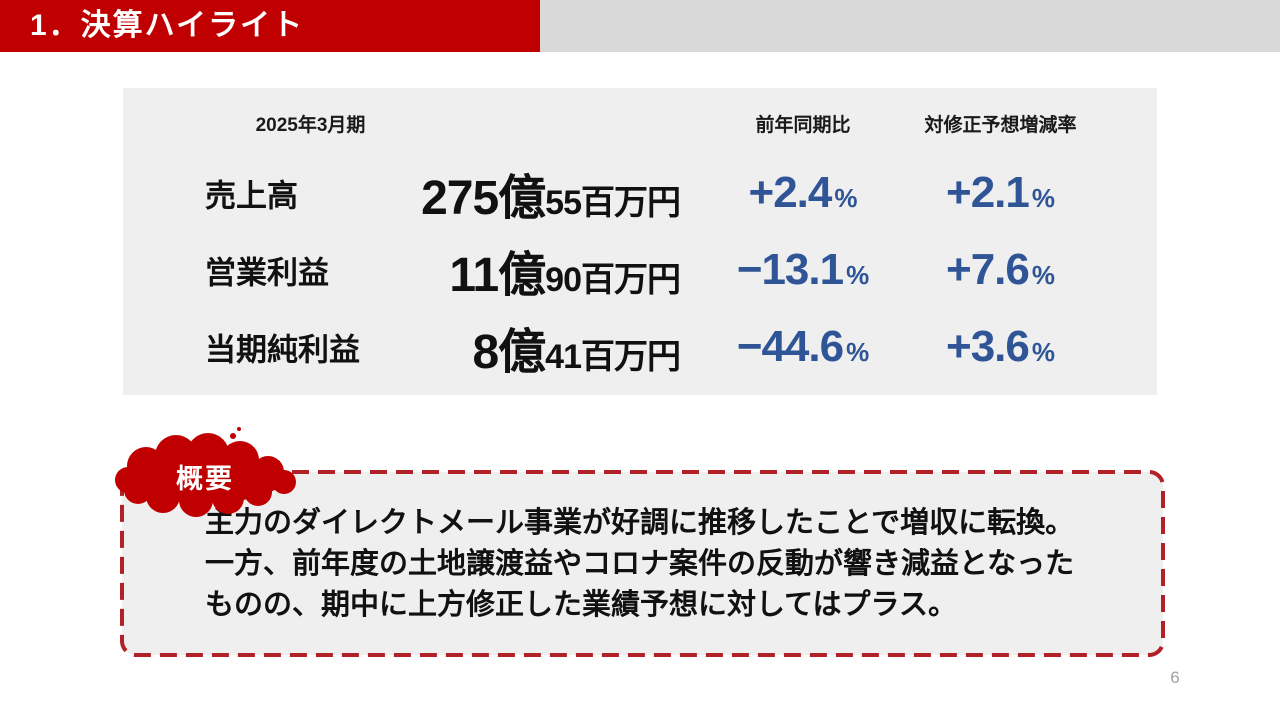 Image resolution: width=1280 pixels, height=720 pixels. What do you see at coordinates (205, 479) in the screenshot?
I see `overview-badge-label: 概要` at bounding box center [205, 479].